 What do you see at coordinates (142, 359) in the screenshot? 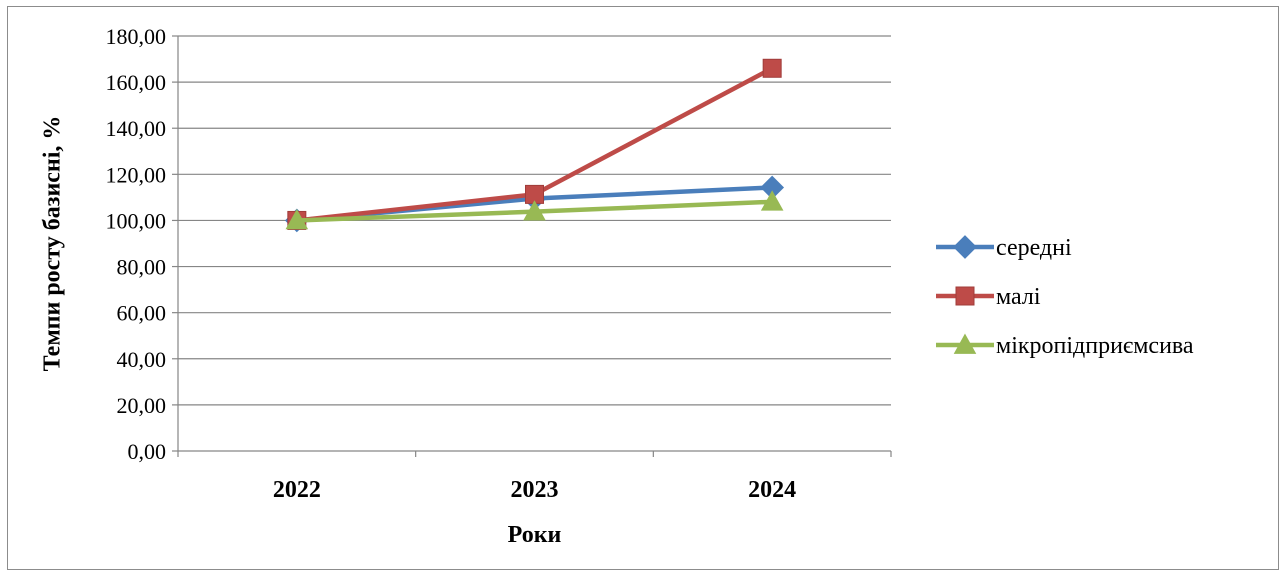
I see `y-tick-label: 40,00` at bounding box center [142, 359].